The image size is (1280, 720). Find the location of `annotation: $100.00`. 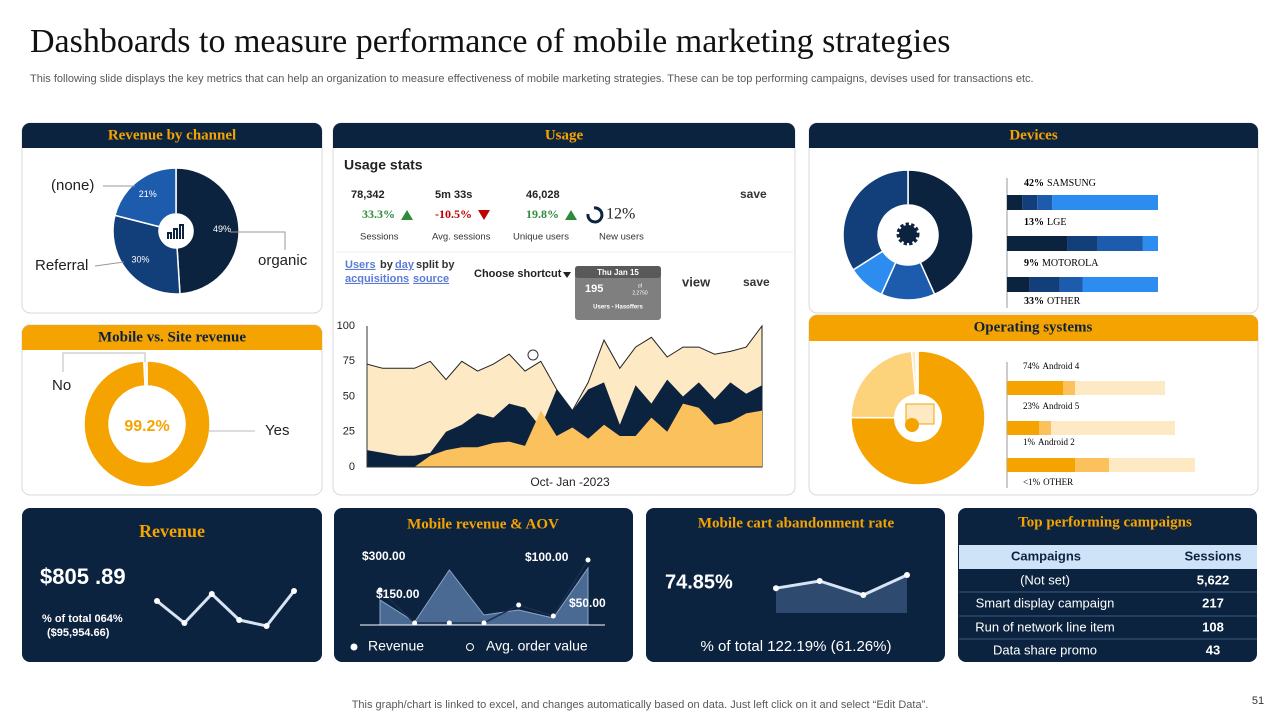

annotation: $100.00 is located at coordinates (547, 557).